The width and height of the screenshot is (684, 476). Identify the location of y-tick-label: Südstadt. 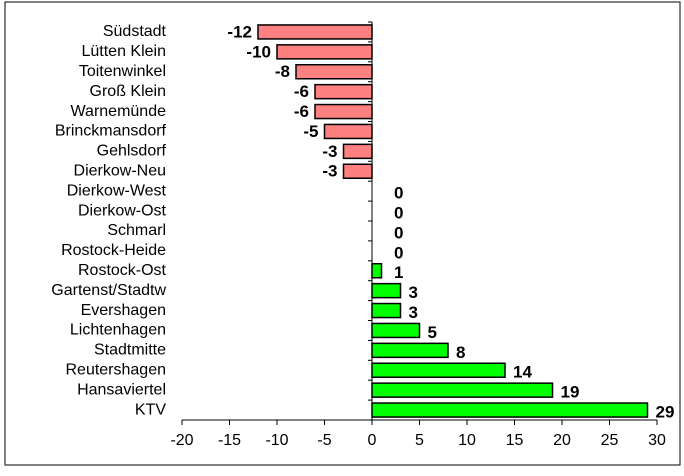
(135, 31).